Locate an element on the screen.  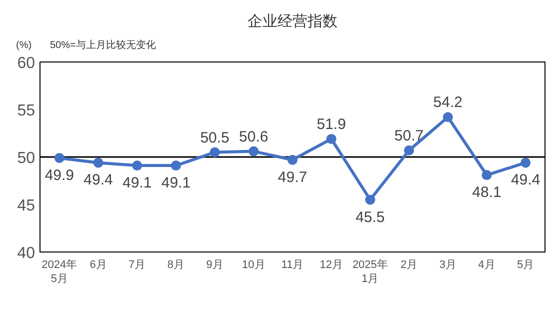
text: 50%=与上月比较无变化 is located at coordinates (103, 45).